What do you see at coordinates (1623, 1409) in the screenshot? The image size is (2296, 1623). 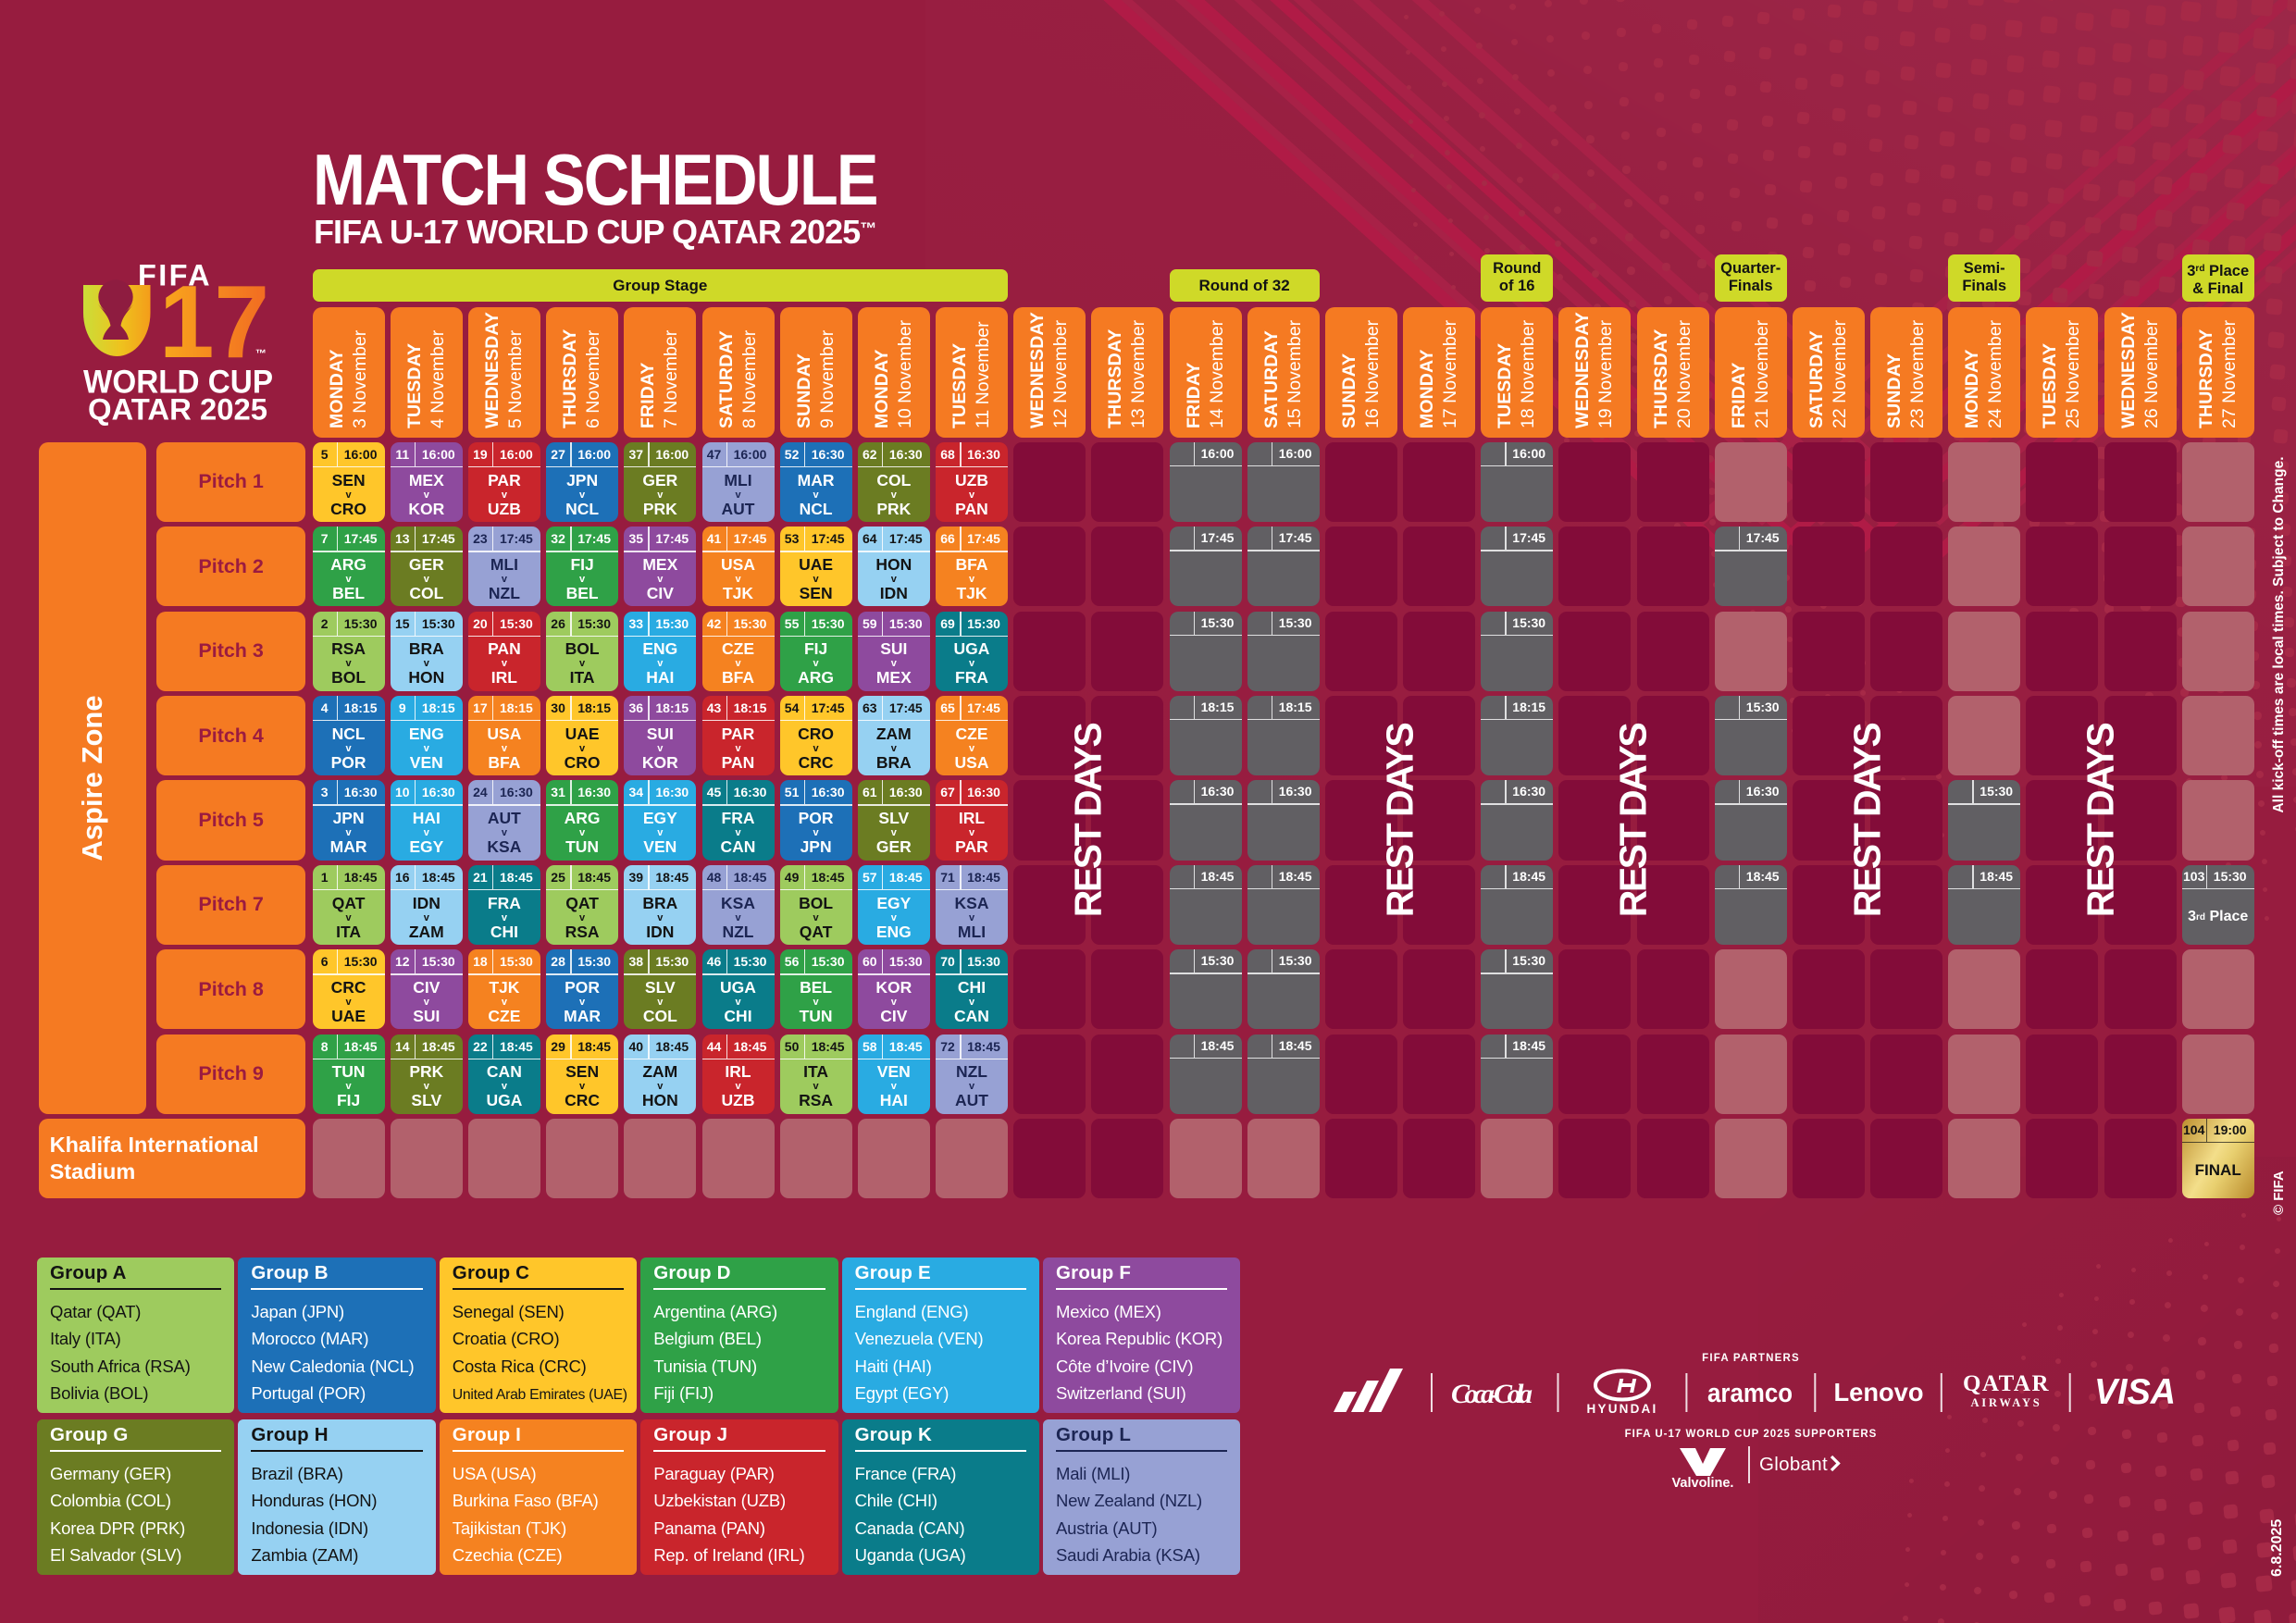 I see `svg-text: HYUNDAI` at bounding box center [1623, 1409].